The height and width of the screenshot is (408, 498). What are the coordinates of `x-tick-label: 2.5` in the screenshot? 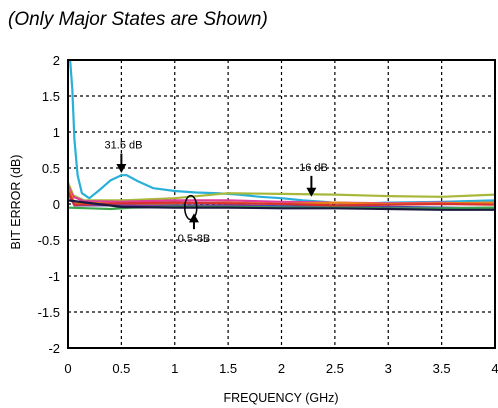 It's located at (335, 368).